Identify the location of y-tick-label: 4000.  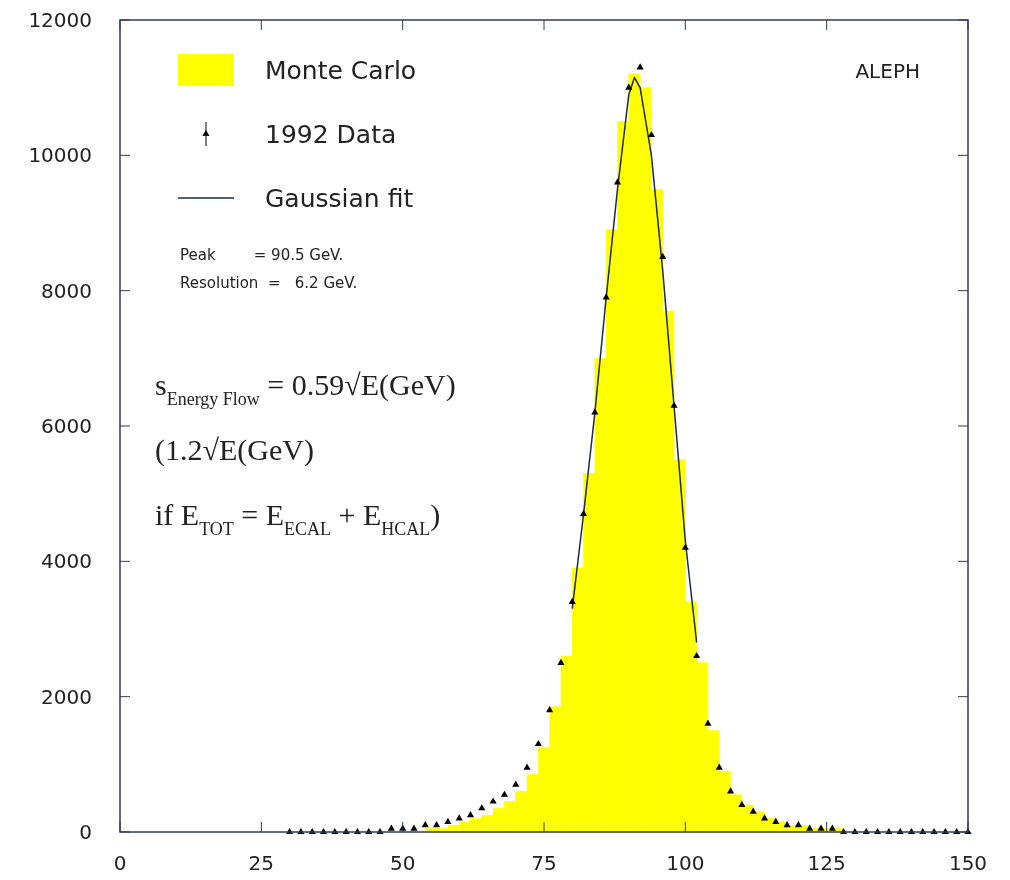
(66, 561).